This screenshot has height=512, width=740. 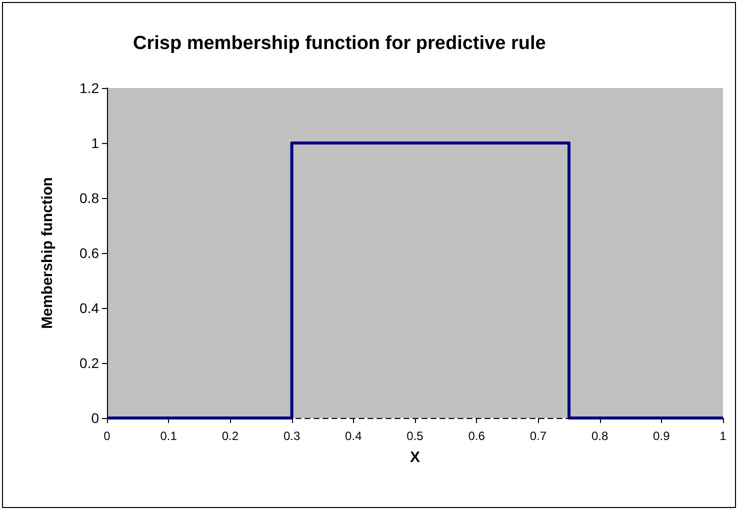 I want to click on x-tick-label: 0.3, so click(x=291, y=436).